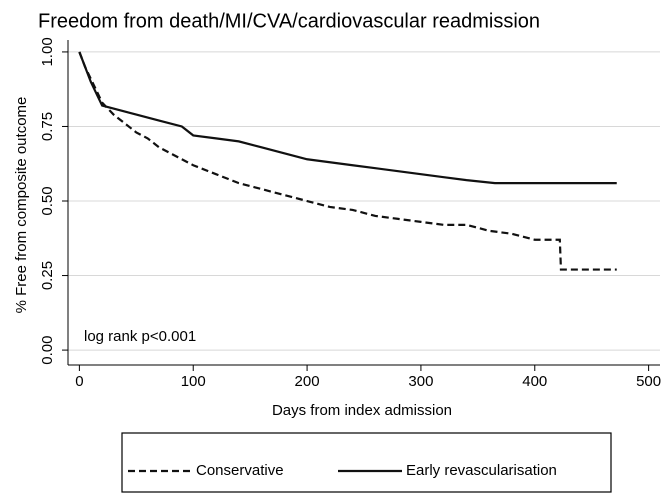  What do you see at coordinates (648, 381) in the screenshot?
I see `x-tick-label: 500` at bounding box center [648, 381].